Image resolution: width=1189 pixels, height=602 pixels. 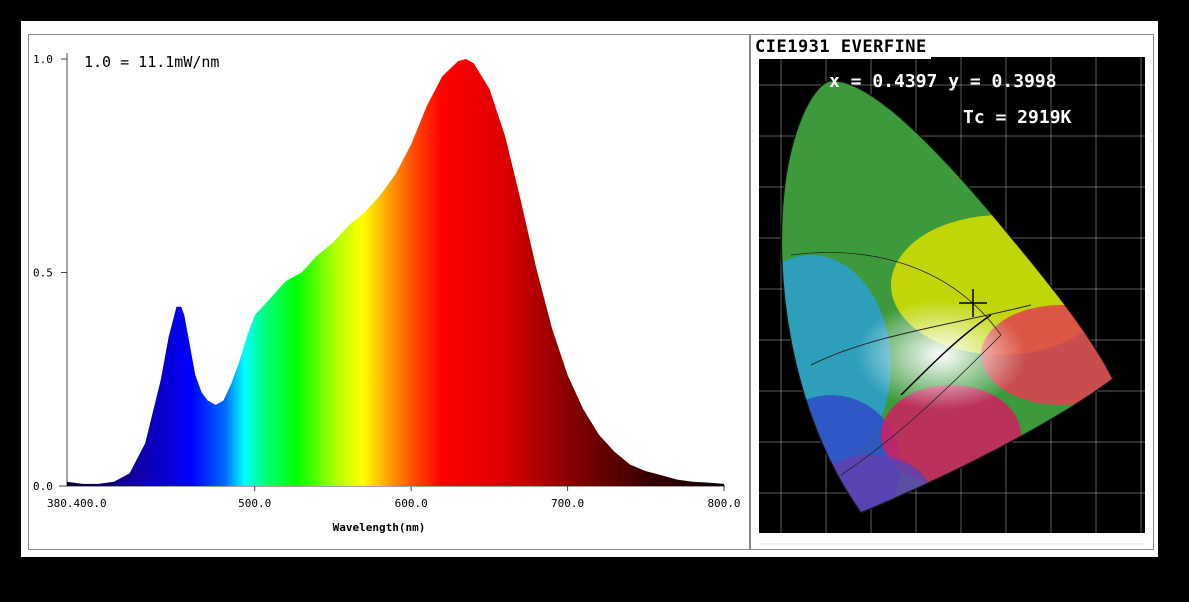 What do you see at coordinates (723, 503) in the screenshot?
I see `x-tick-label: 800.0` at bounding box center [723, 503].